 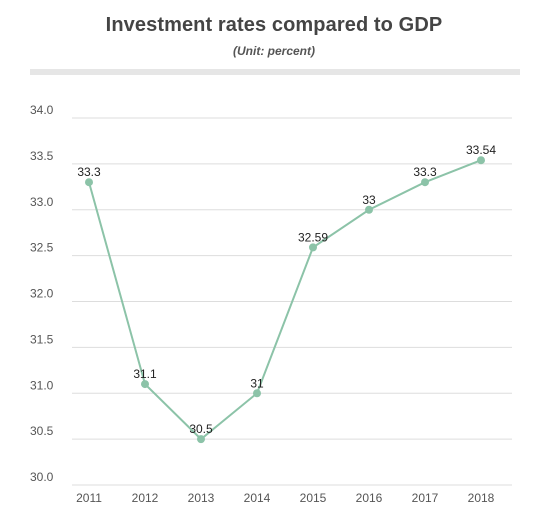 What do you see at coordinates (369, 200) in the screenshot?
I see `data-label: 33` at bounding box center [369, 200].